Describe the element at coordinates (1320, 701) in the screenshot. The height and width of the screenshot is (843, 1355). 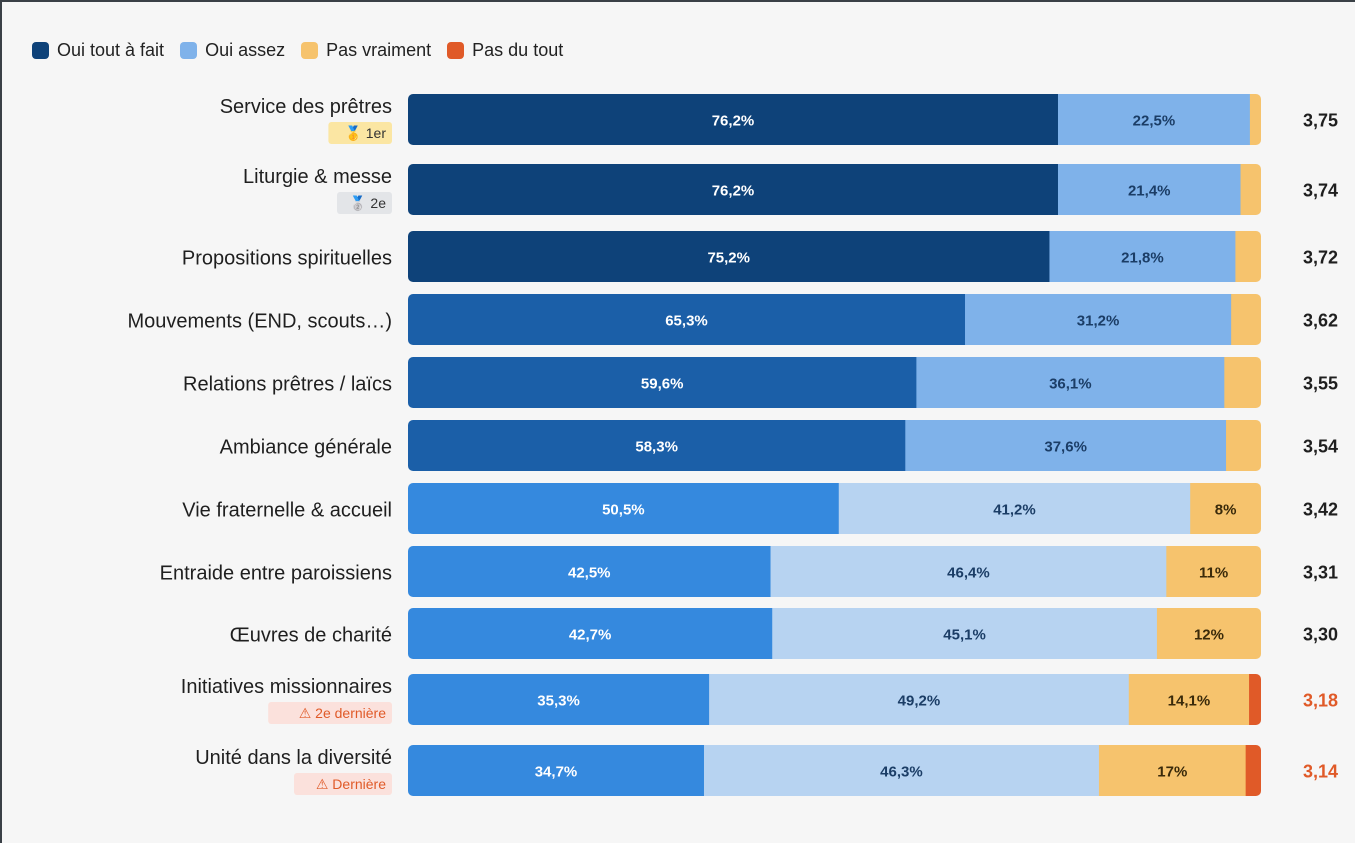
I see `score-value: 3,18` at that location.